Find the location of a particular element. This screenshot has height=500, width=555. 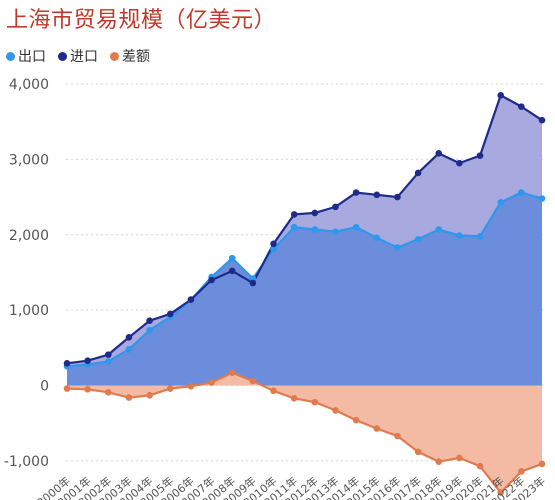

legend-label-balance: 差额 is located at coordinates (136, 57).